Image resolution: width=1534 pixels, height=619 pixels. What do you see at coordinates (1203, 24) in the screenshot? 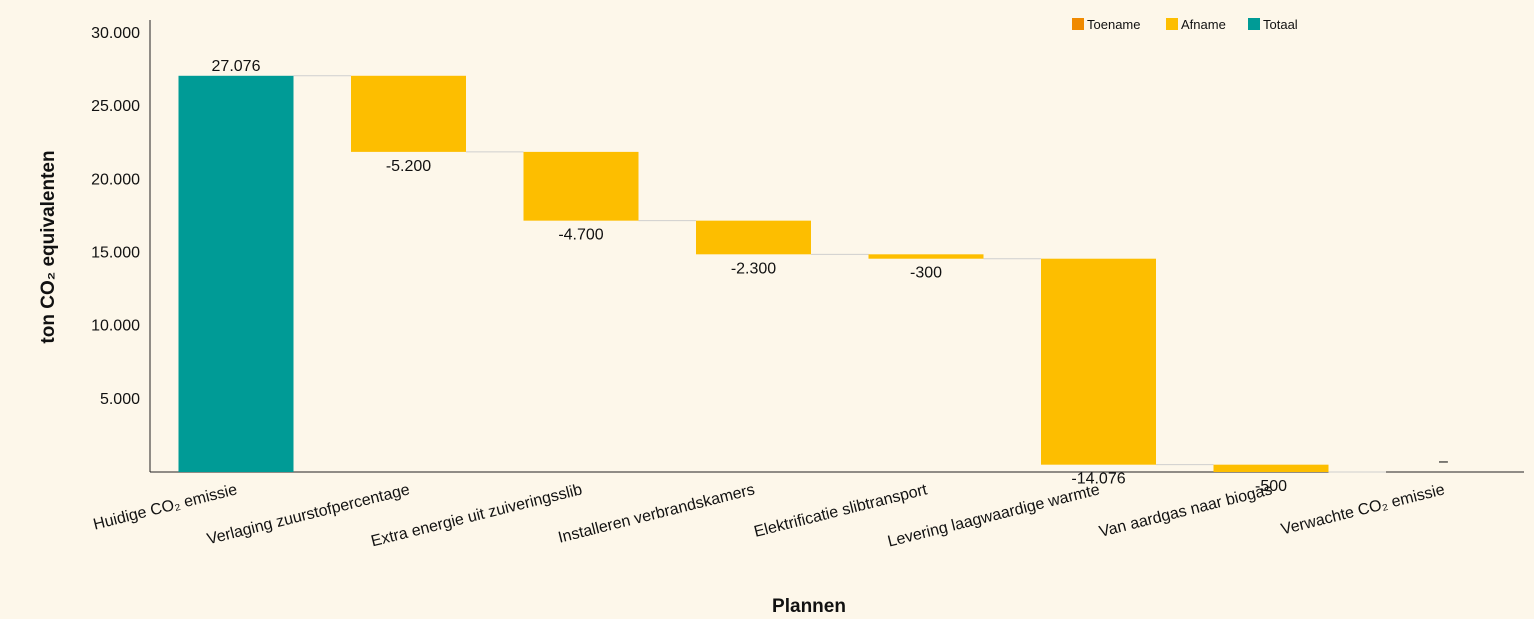
I see `legend-label: Afname` at bounding box center [1203, 24].